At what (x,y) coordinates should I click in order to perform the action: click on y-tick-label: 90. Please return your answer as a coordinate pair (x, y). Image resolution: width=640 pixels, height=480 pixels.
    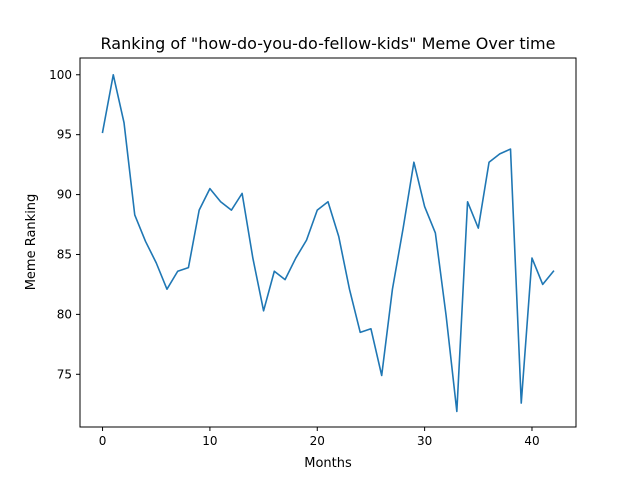
    Looking at the image, I should click on (64, 195).